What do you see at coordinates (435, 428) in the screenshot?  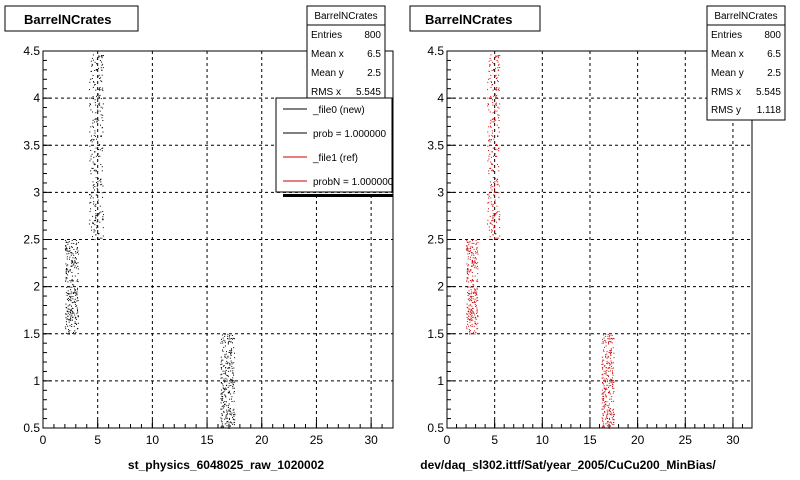 I see `y-tick-label: 0.5` at bounding box center [435, 428].